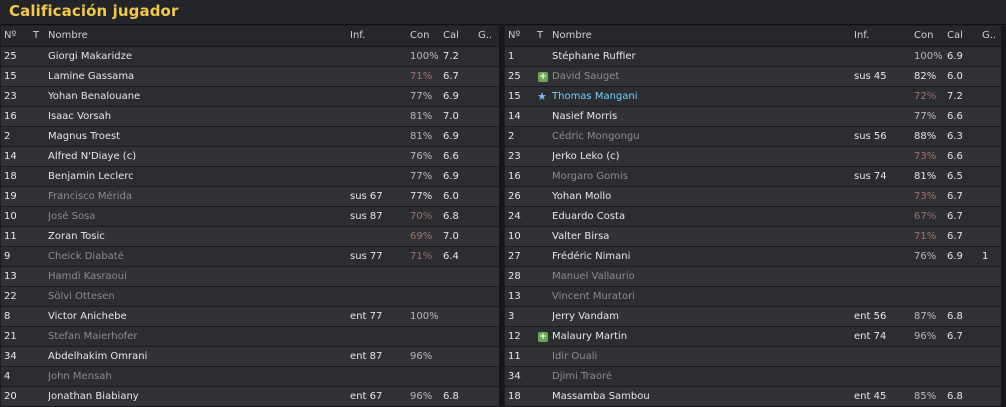 The width and height of the screenshot is (1006, 407). I want to click on table-row: 16 Isaac Vorsah 81% 7.0, so click(250, 117).